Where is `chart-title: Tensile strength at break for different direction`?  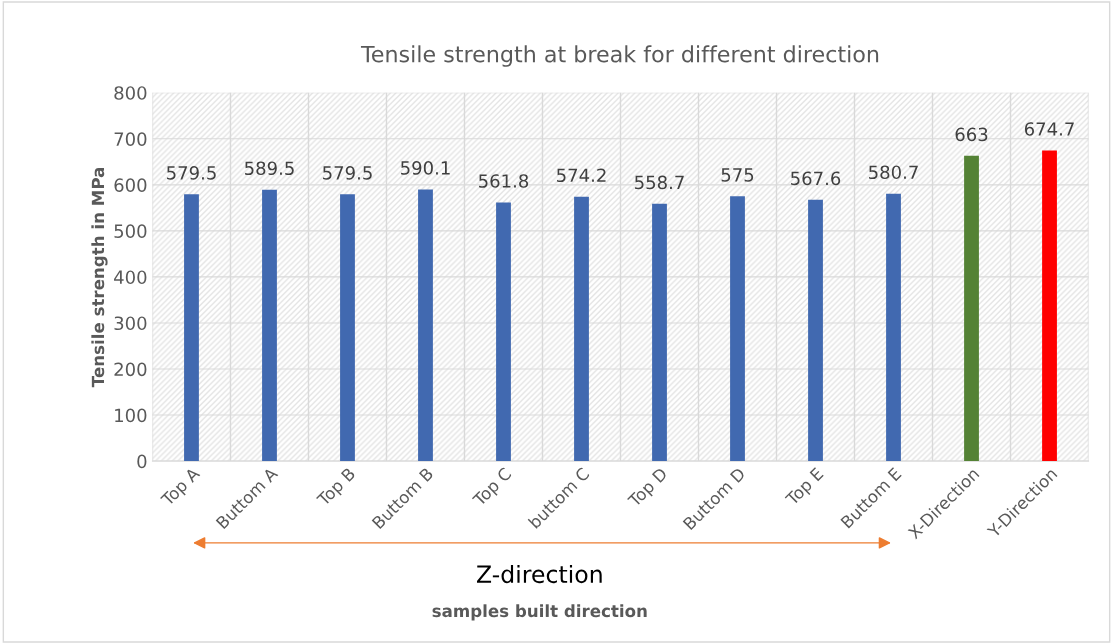 chart-title: Tensile strength at break for different direction is located at coordinates (619, 56).